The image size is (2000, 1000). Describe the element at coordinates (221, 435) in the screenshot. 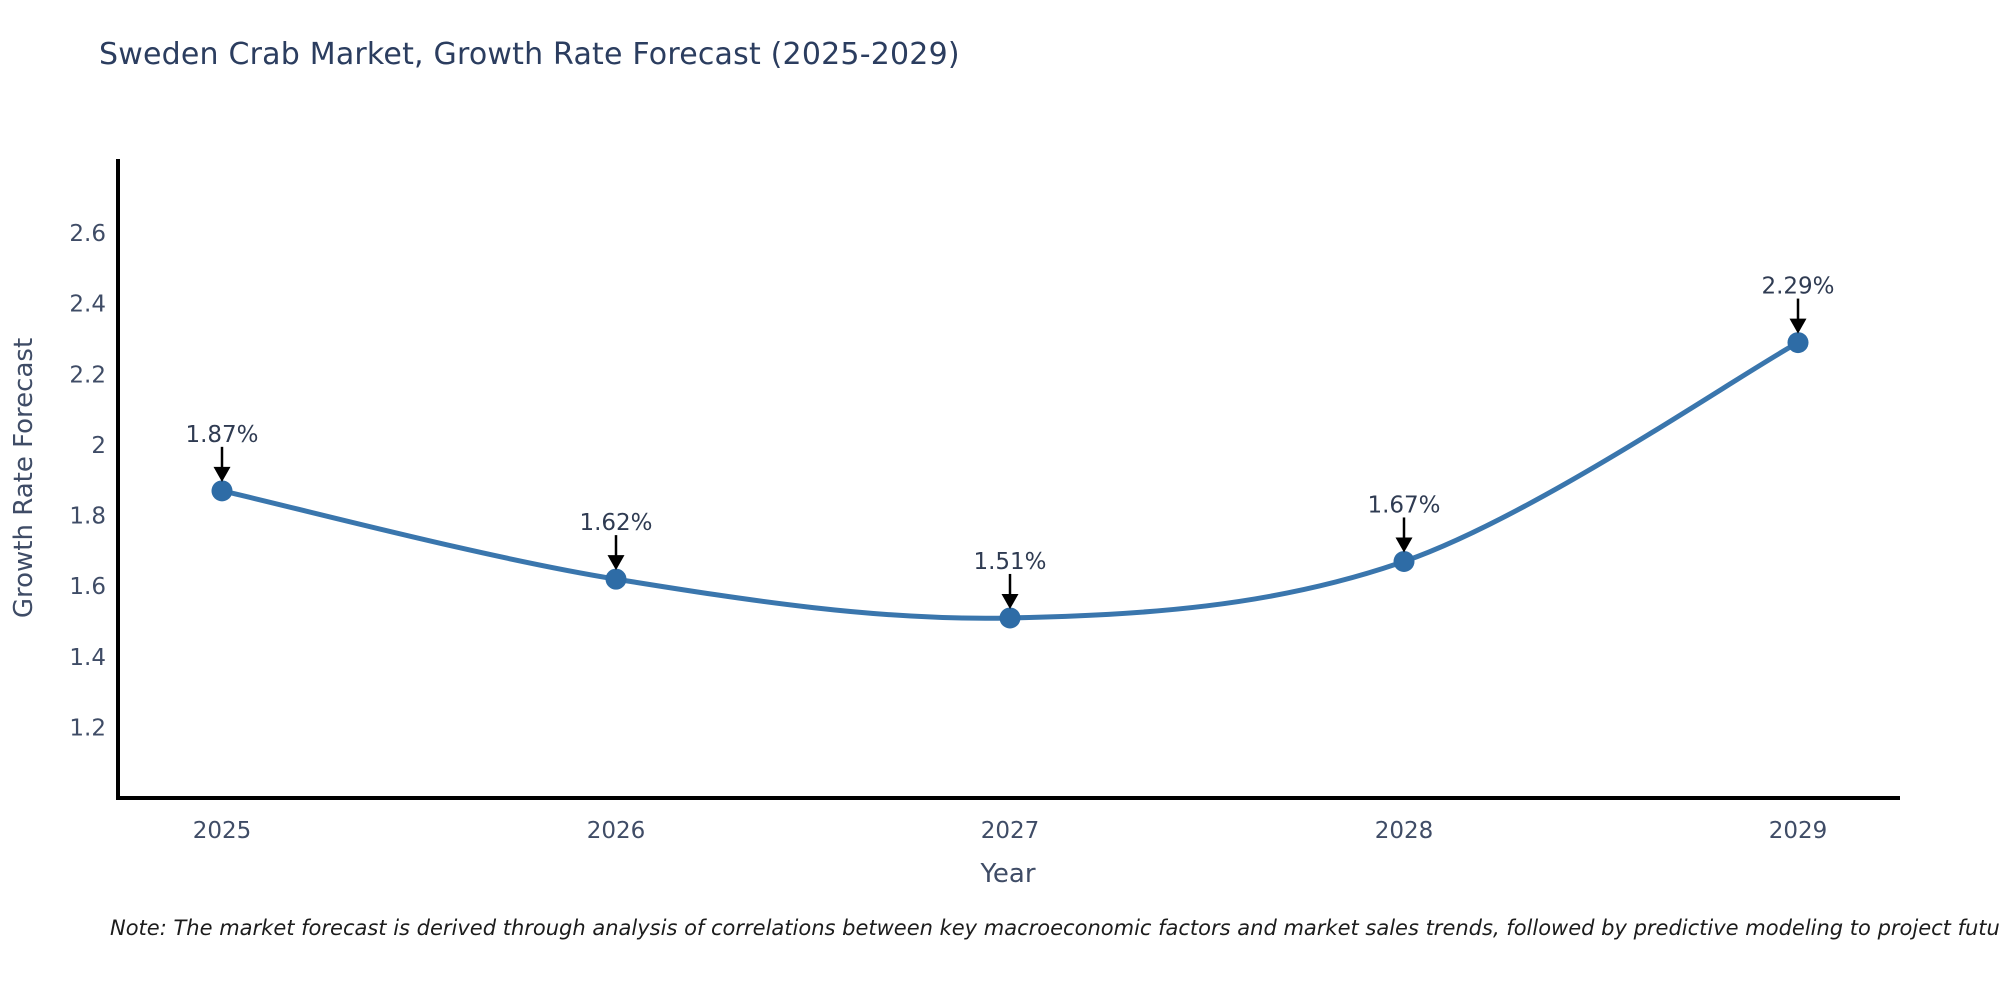

I see `annotation-label: 1.87%` at that location.